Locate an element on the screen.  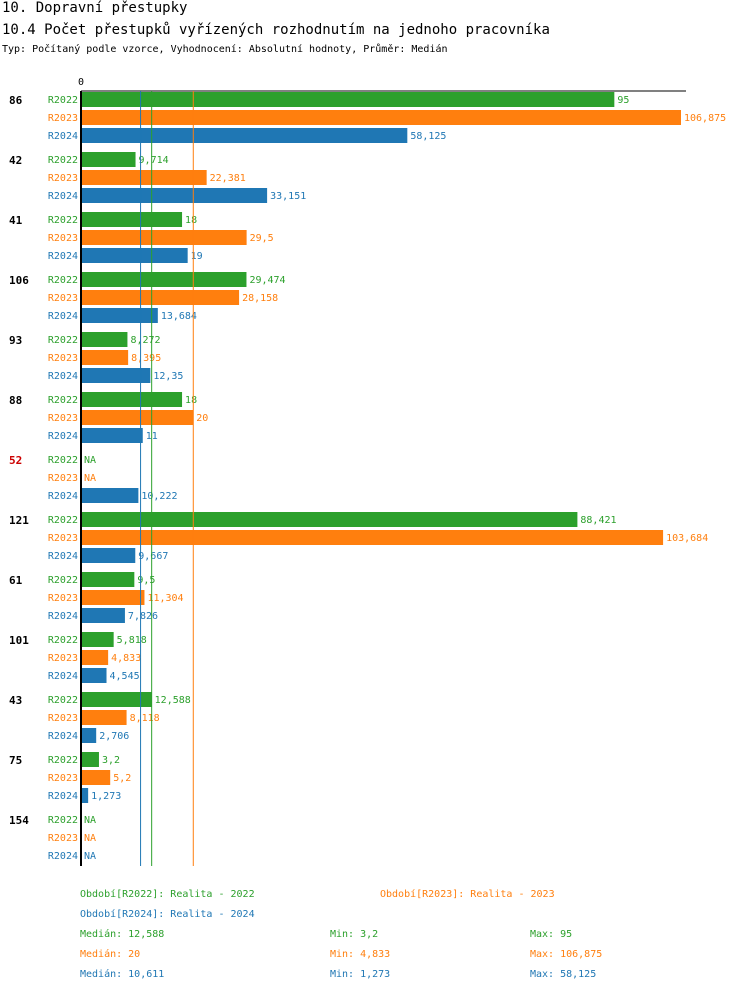
group-label: 86 is located at coordinates (16, 100).